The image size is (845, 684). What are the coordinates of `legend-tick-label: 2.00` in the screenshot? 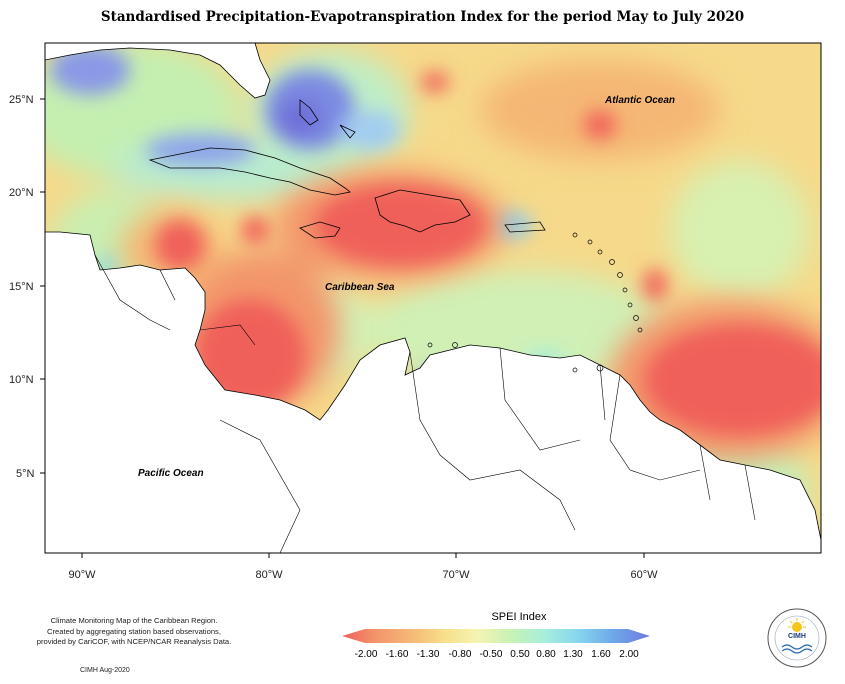 It's located at (629, 654).